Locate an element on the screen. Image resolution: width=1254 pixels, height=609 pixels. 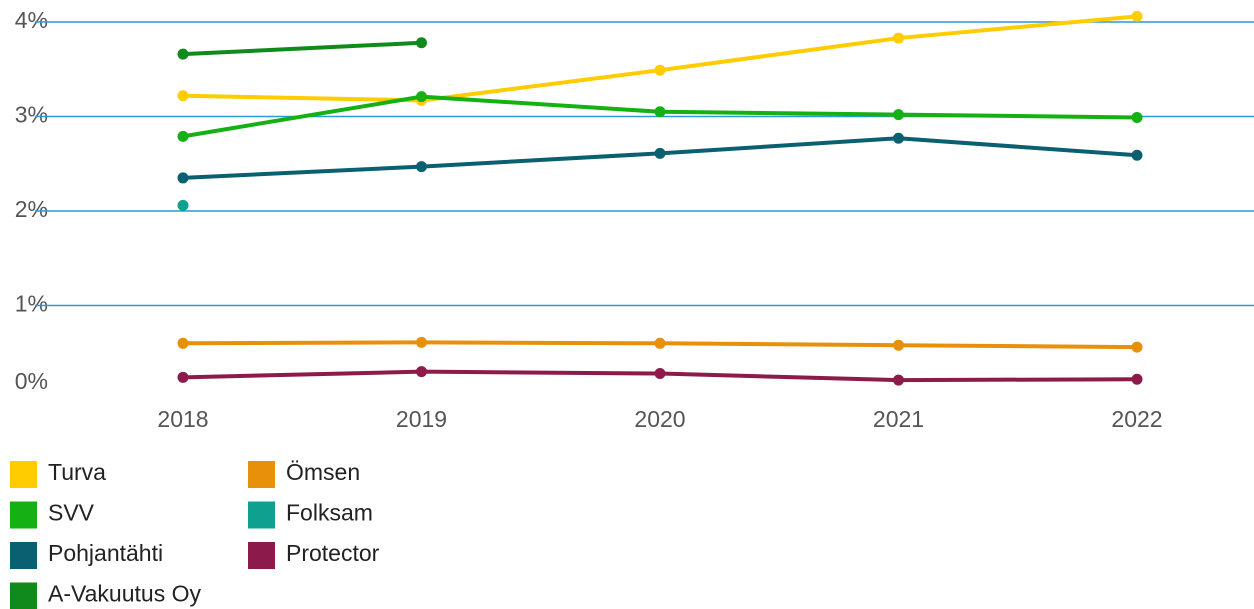
x-tick-label: 2022 is located at coordinates (1136, 419).